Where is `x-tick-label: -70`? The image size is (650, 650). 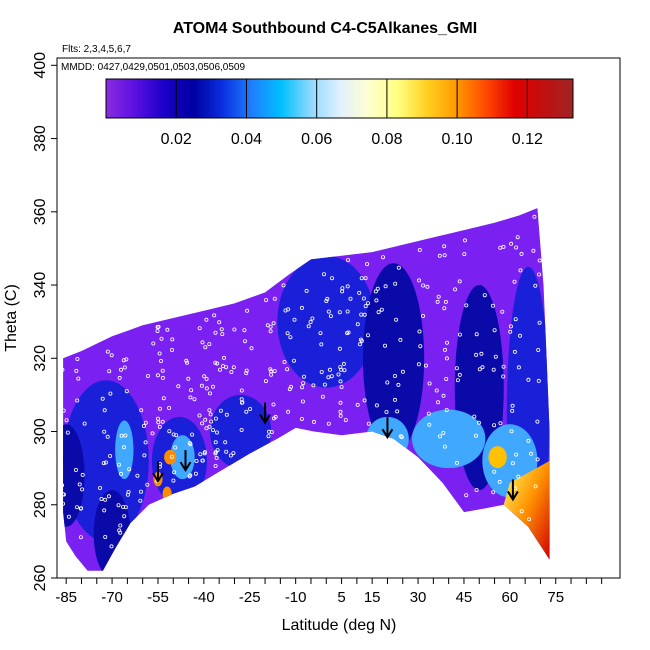
x-tick-label: -70 is located at coordinates (112, 597).